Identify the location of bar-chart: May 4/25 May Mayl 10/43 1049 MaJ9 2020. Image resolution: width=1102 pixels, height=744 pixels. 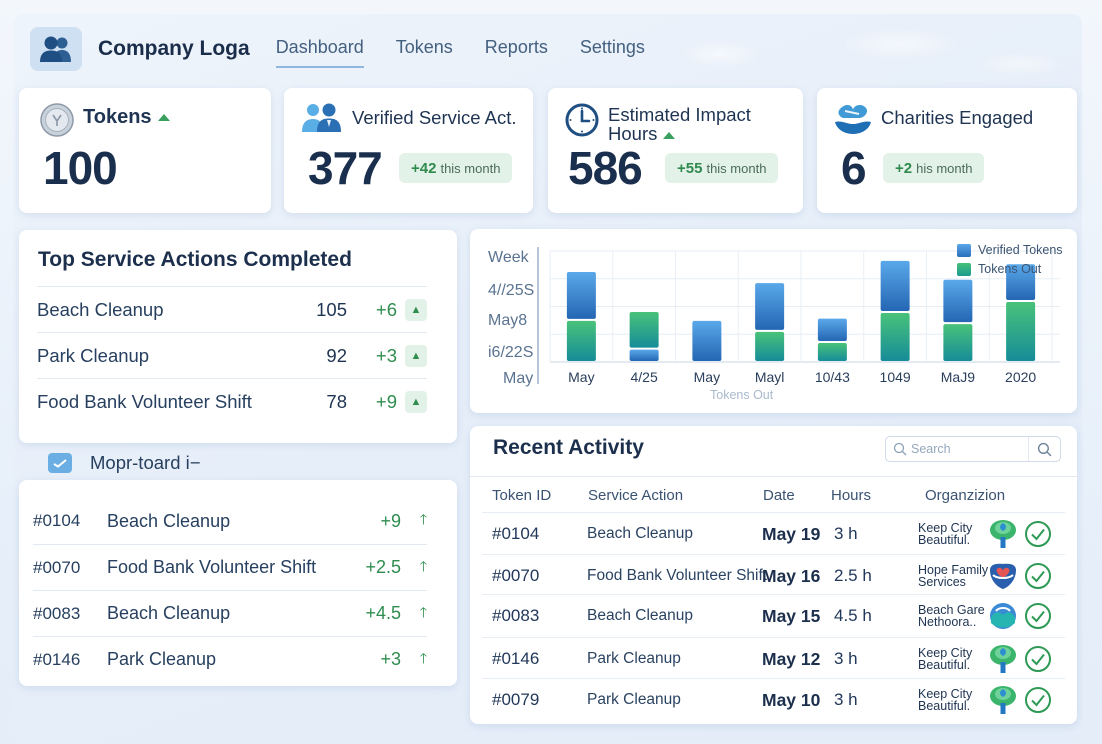
(798, 316).